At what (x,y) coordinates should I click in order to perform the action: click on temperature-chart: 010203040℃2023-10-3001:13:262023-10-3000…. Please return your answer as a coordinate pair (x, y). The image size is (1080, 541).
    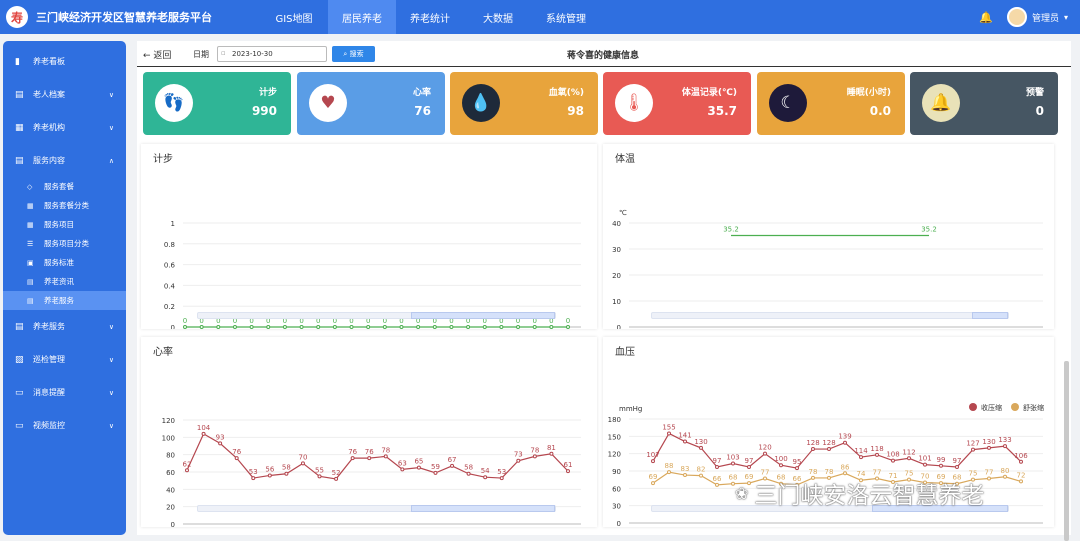
    Looking at the image, I should click on (827, 269).